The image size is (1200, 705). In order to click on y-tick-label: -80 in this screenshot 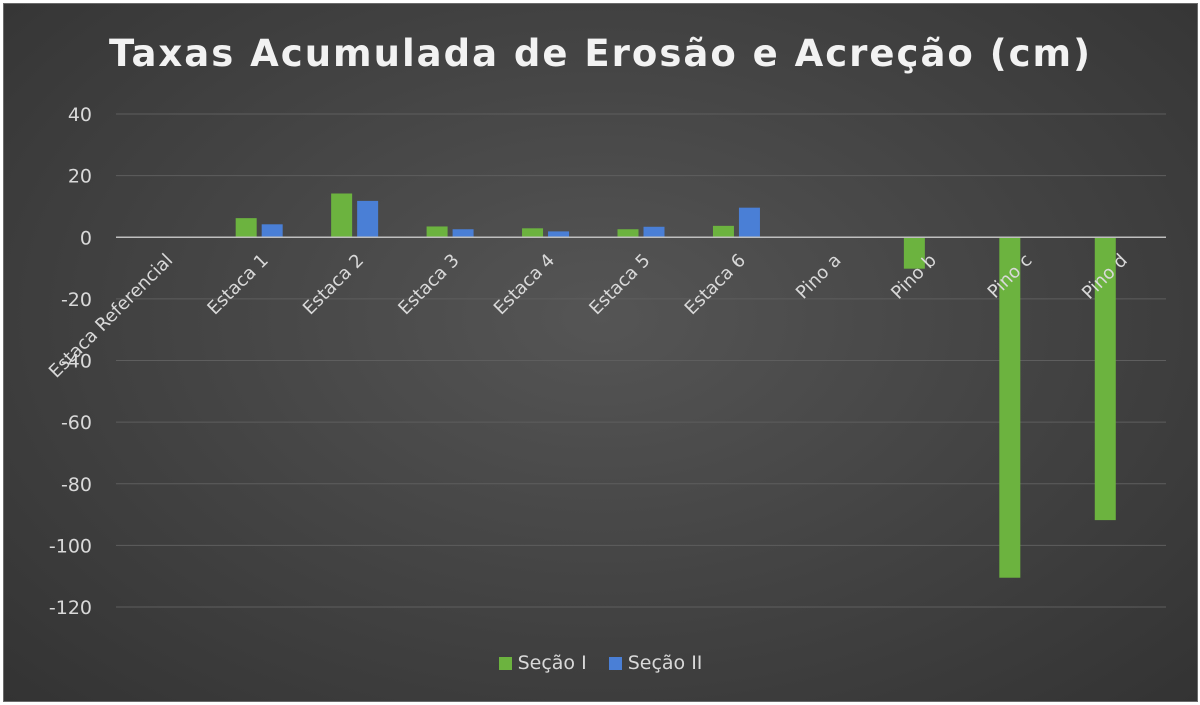, I will do `click(76, 485)`.